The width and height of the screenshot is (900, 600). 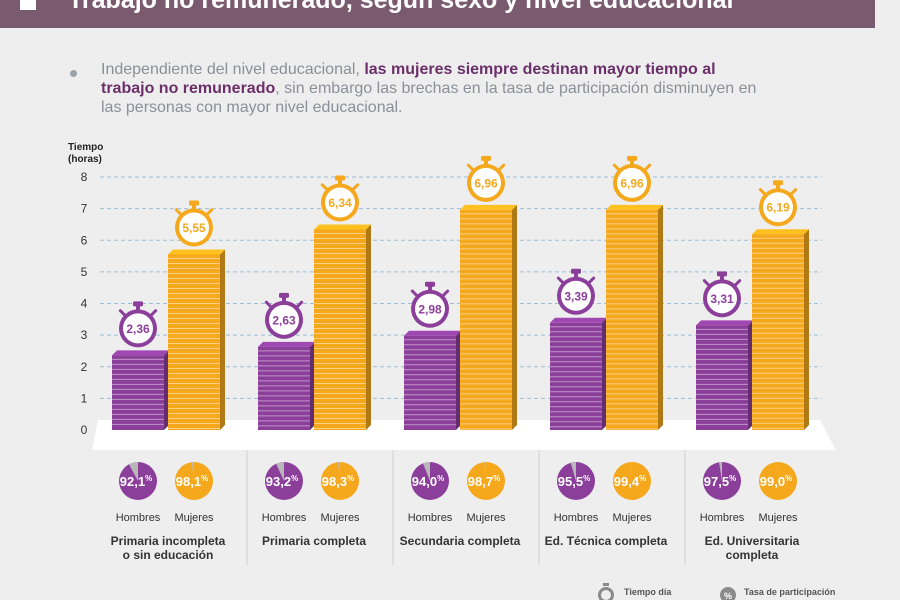 What do you see at coordinates (84, 240) in the screenshot?
I see `y-tick-label: 6` at bounding box center [84, 240].